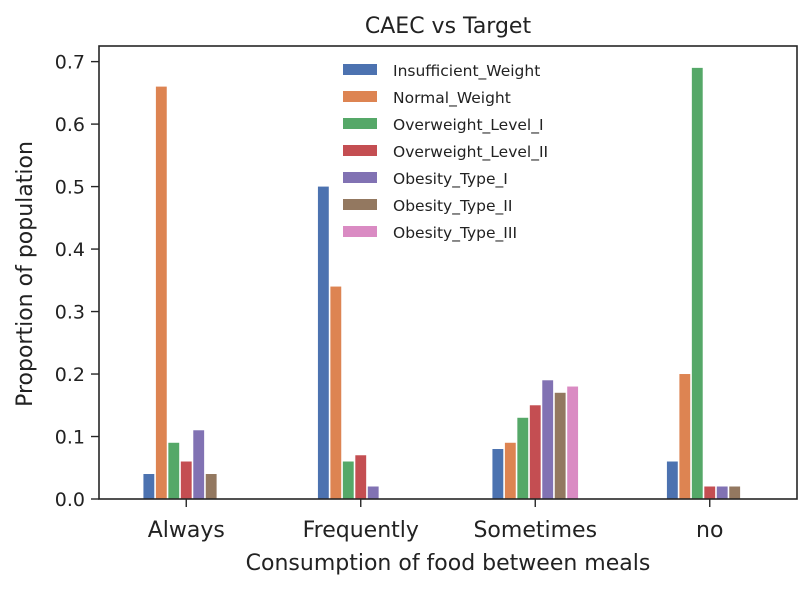  What do you see at coordinates (435, 521) in the screenshot?
I see `x-ticks-group: Always Frequently Sometimes no` at bounding box center [435, 521].